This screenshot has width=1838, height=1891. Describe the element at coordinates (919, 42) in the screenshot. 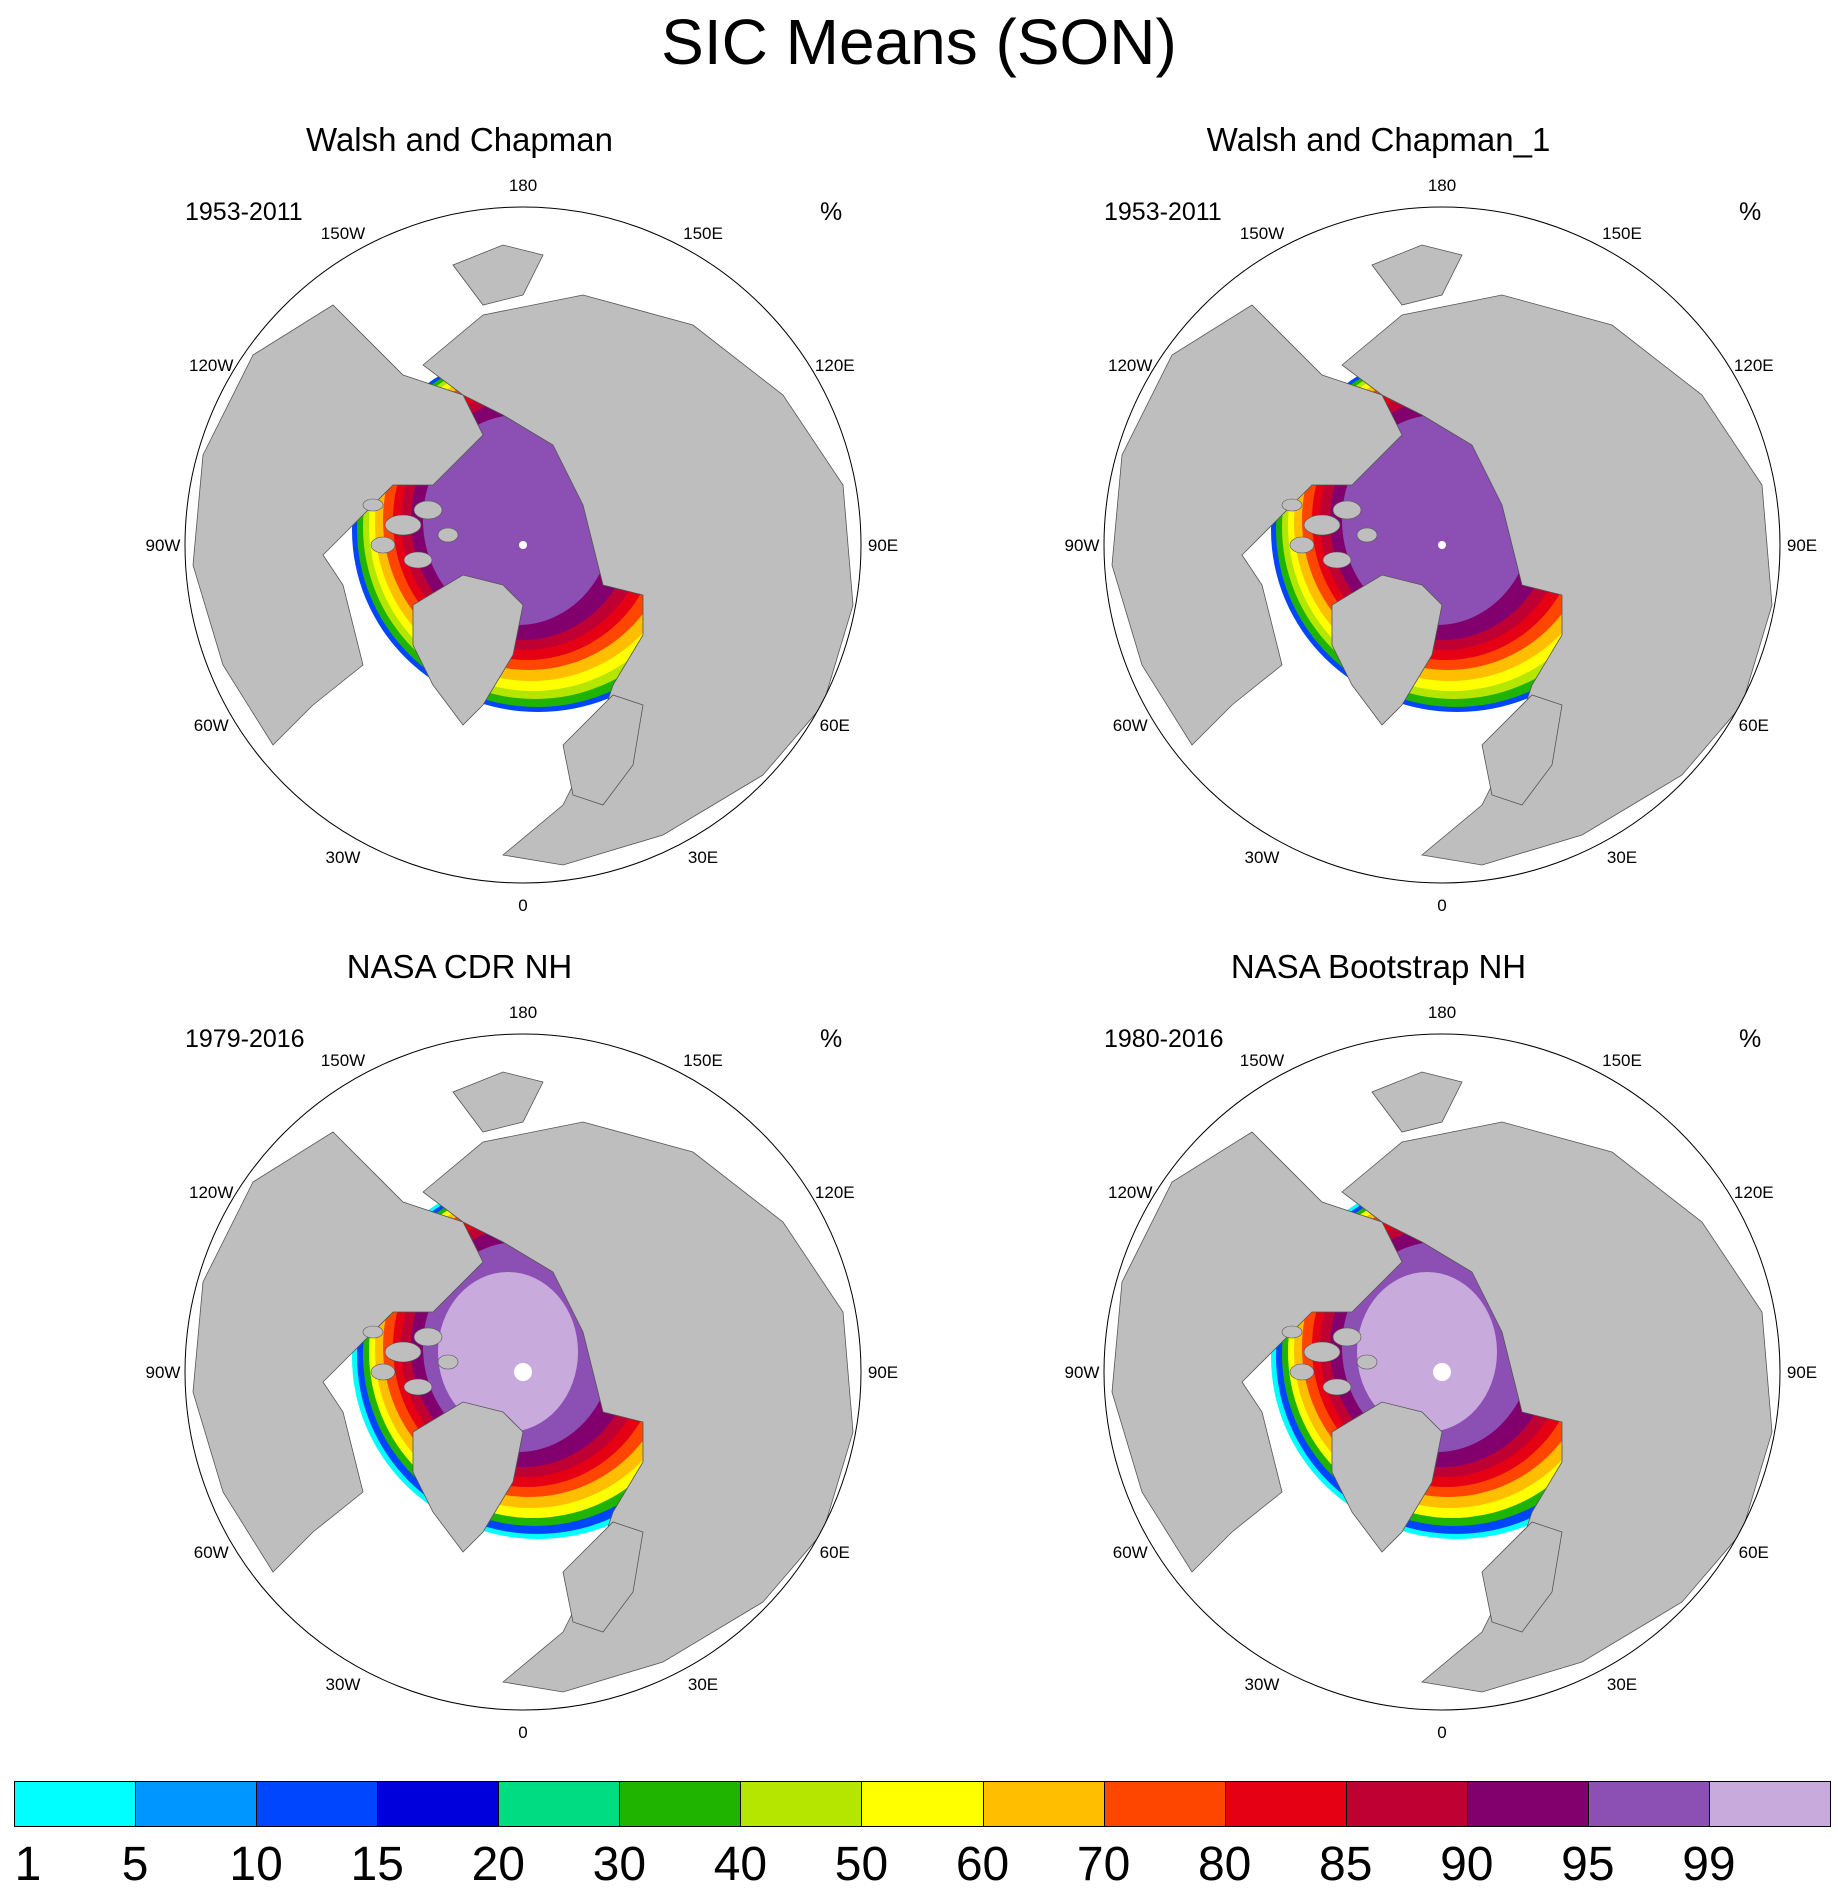

I see `figure-title: SIC Means (SON)` at that location.